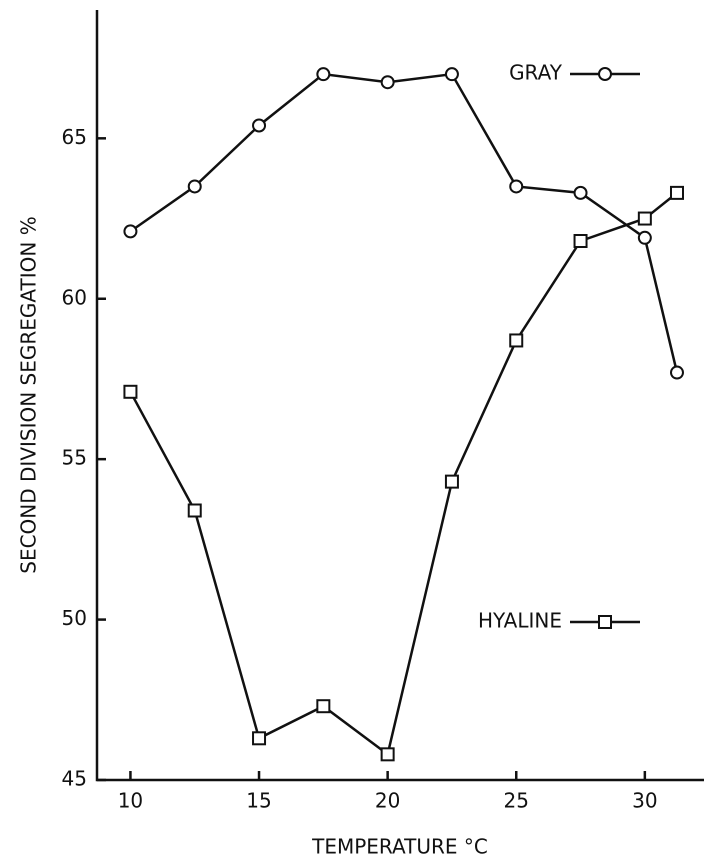  I want to click on y-tick-label: 55, so click(74, 458).